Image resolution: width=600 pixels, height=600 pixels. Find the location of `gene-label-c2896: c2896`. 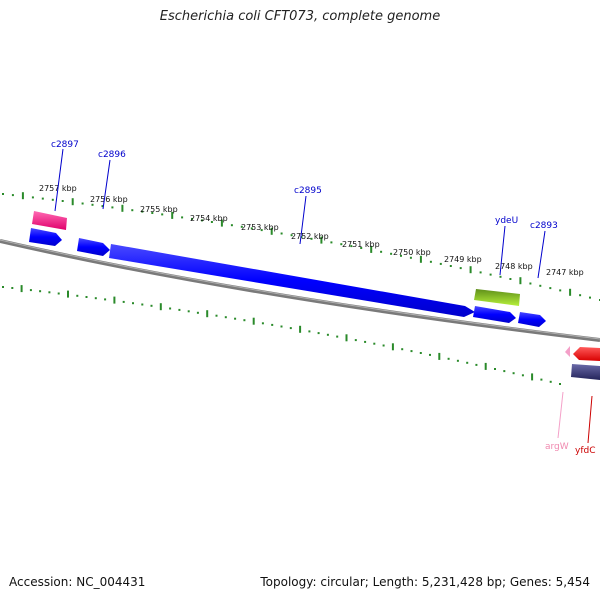

gene-label-c2896: c2896 is located at coordinates (112, 155).